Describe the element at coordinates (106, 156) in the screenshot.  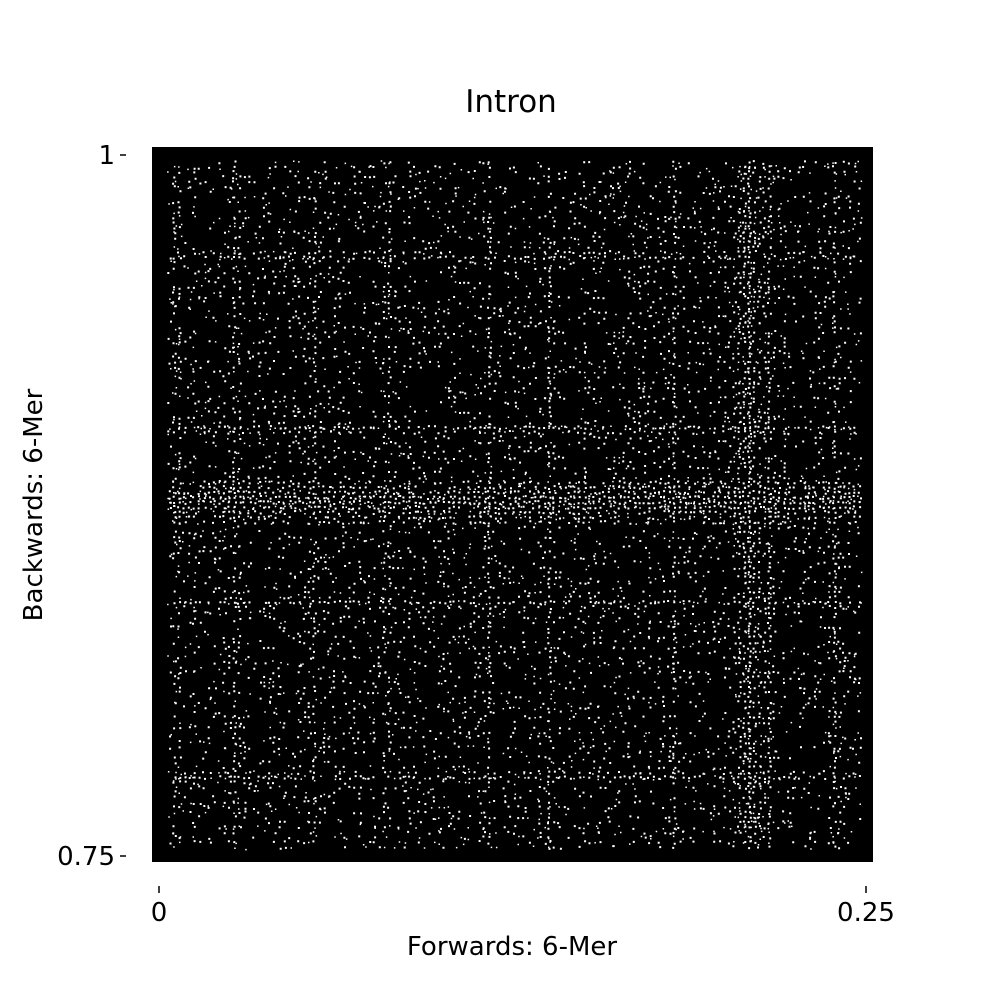
I see `y-tick-label: 1` at that location.